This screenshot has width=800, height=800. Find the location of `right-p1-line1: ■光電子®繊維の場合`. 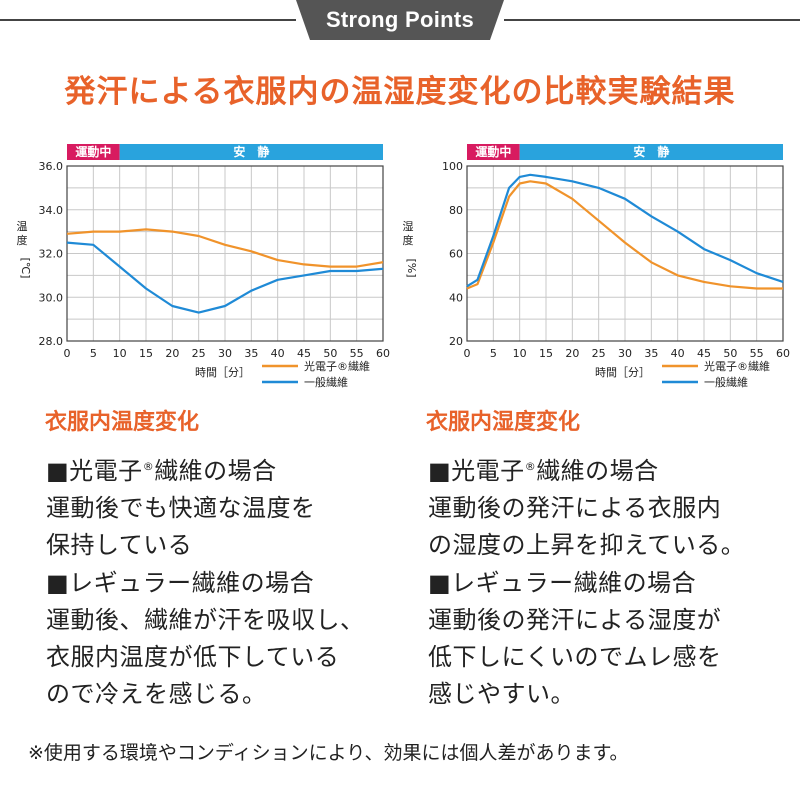

right-p1-line1: ■光電子®繊維の場合 is located at coordinates (586, 469).